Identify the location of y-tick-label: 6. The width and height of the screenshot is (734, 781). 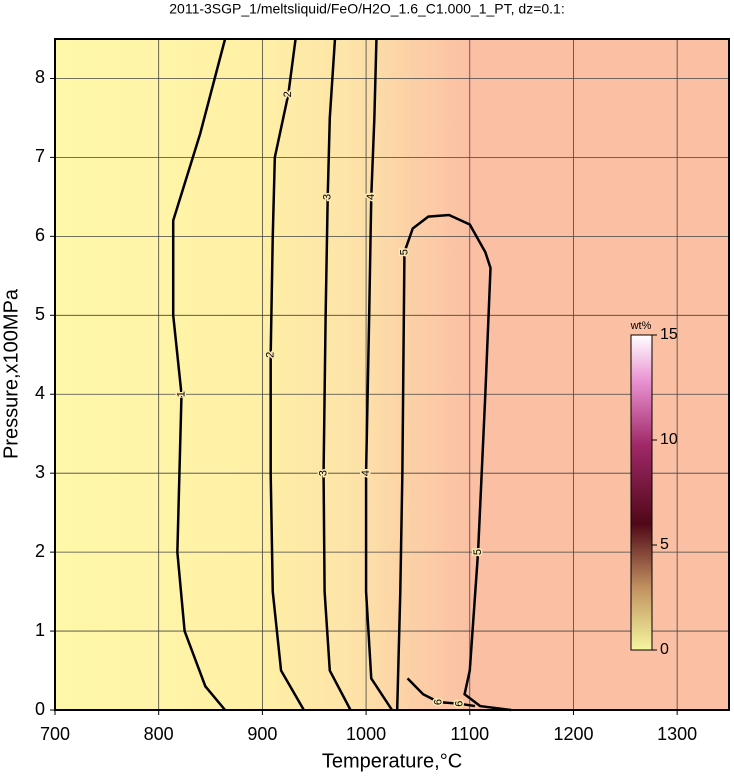
(40, 235).